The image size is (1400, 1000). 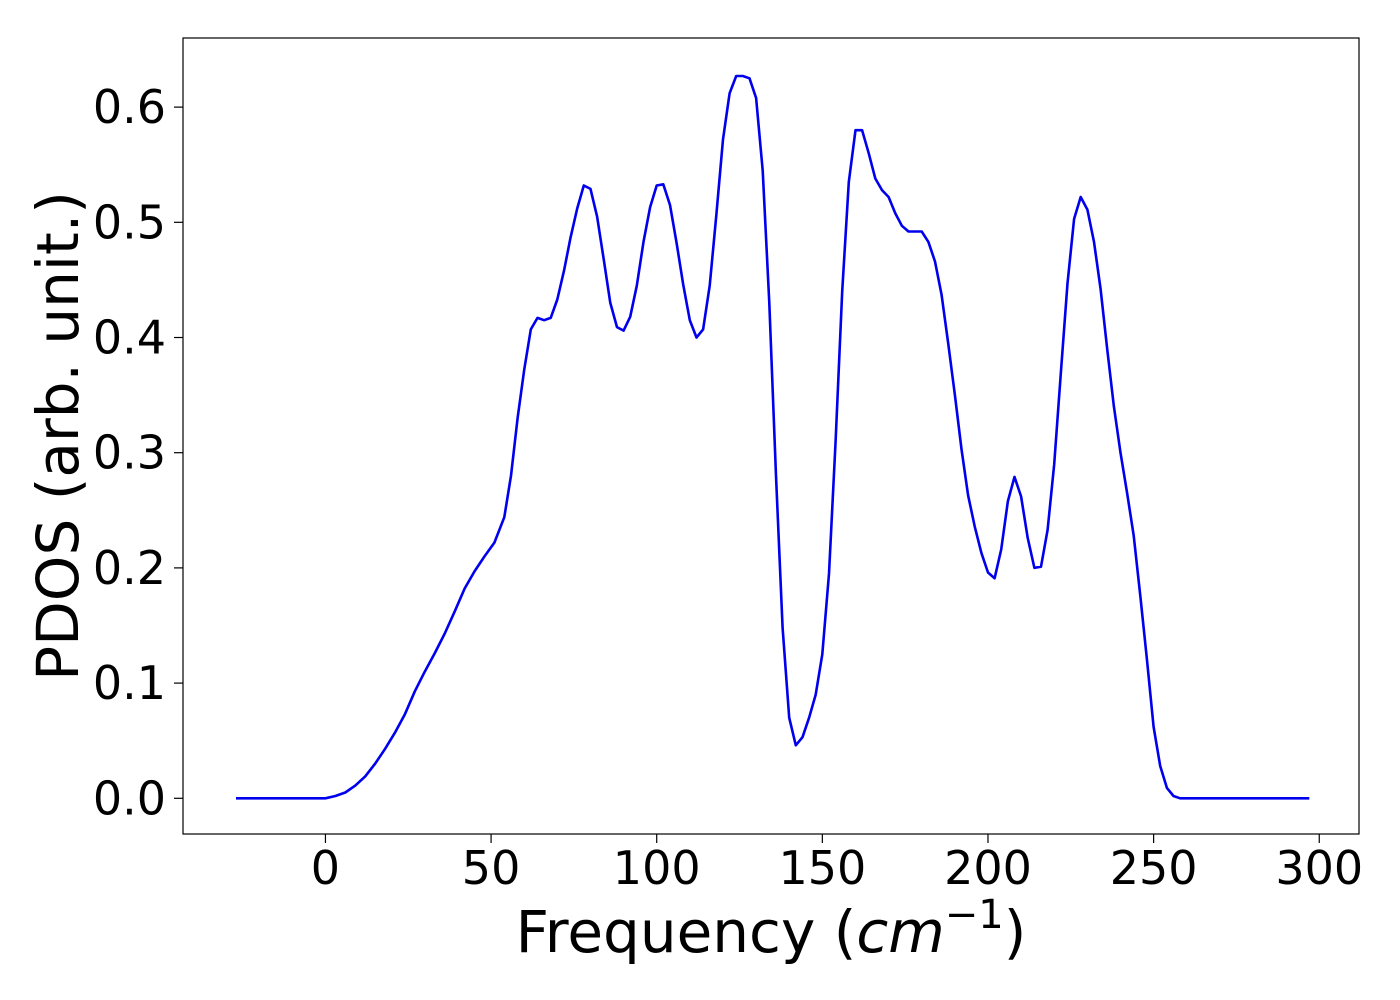 What do you see at coordinates (129, 568) in the screenshot?
I see `y-tick-label: 0.2` at bounding box center [129, 568].